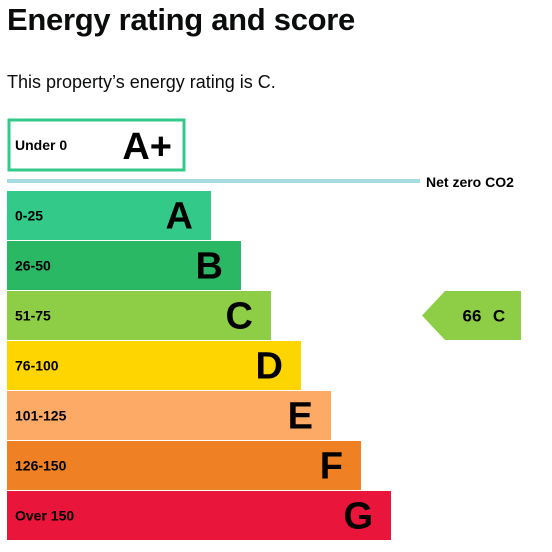 The height and width of the screenshot is (552, 552). Describe the element at coordinates (41, 466) in the screenshot. I see `band-f-range: 126-150` at that location.